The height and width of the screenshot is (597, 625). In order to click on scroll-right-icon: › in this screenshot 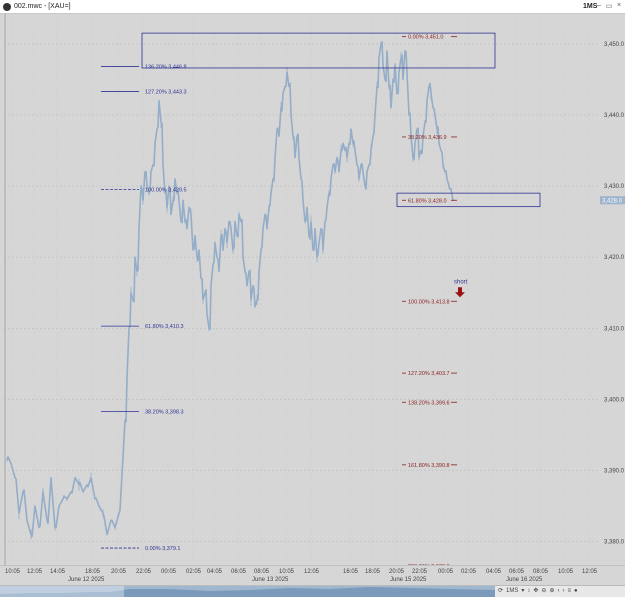, I will do `click(563, 591)`.